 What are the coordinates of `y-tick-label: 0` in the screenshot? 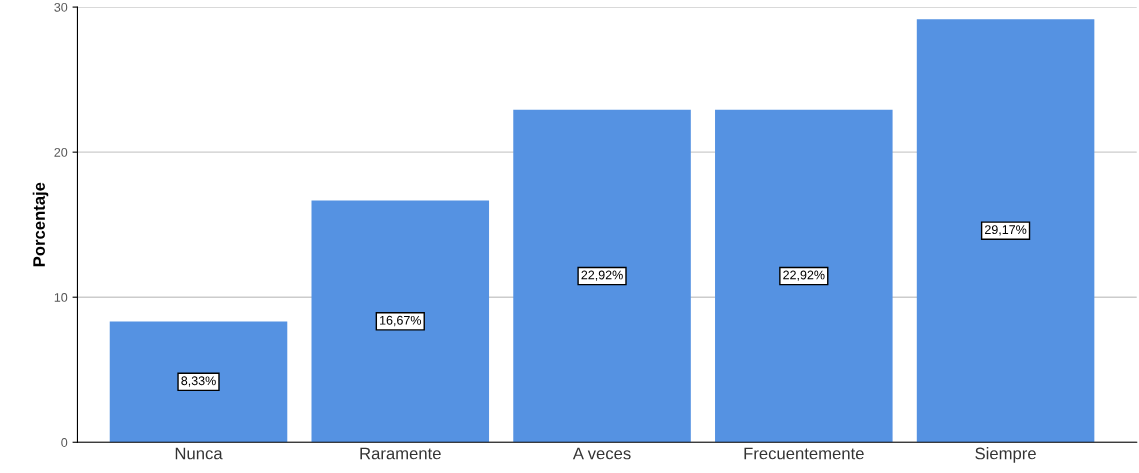 It's located at (64, 442).